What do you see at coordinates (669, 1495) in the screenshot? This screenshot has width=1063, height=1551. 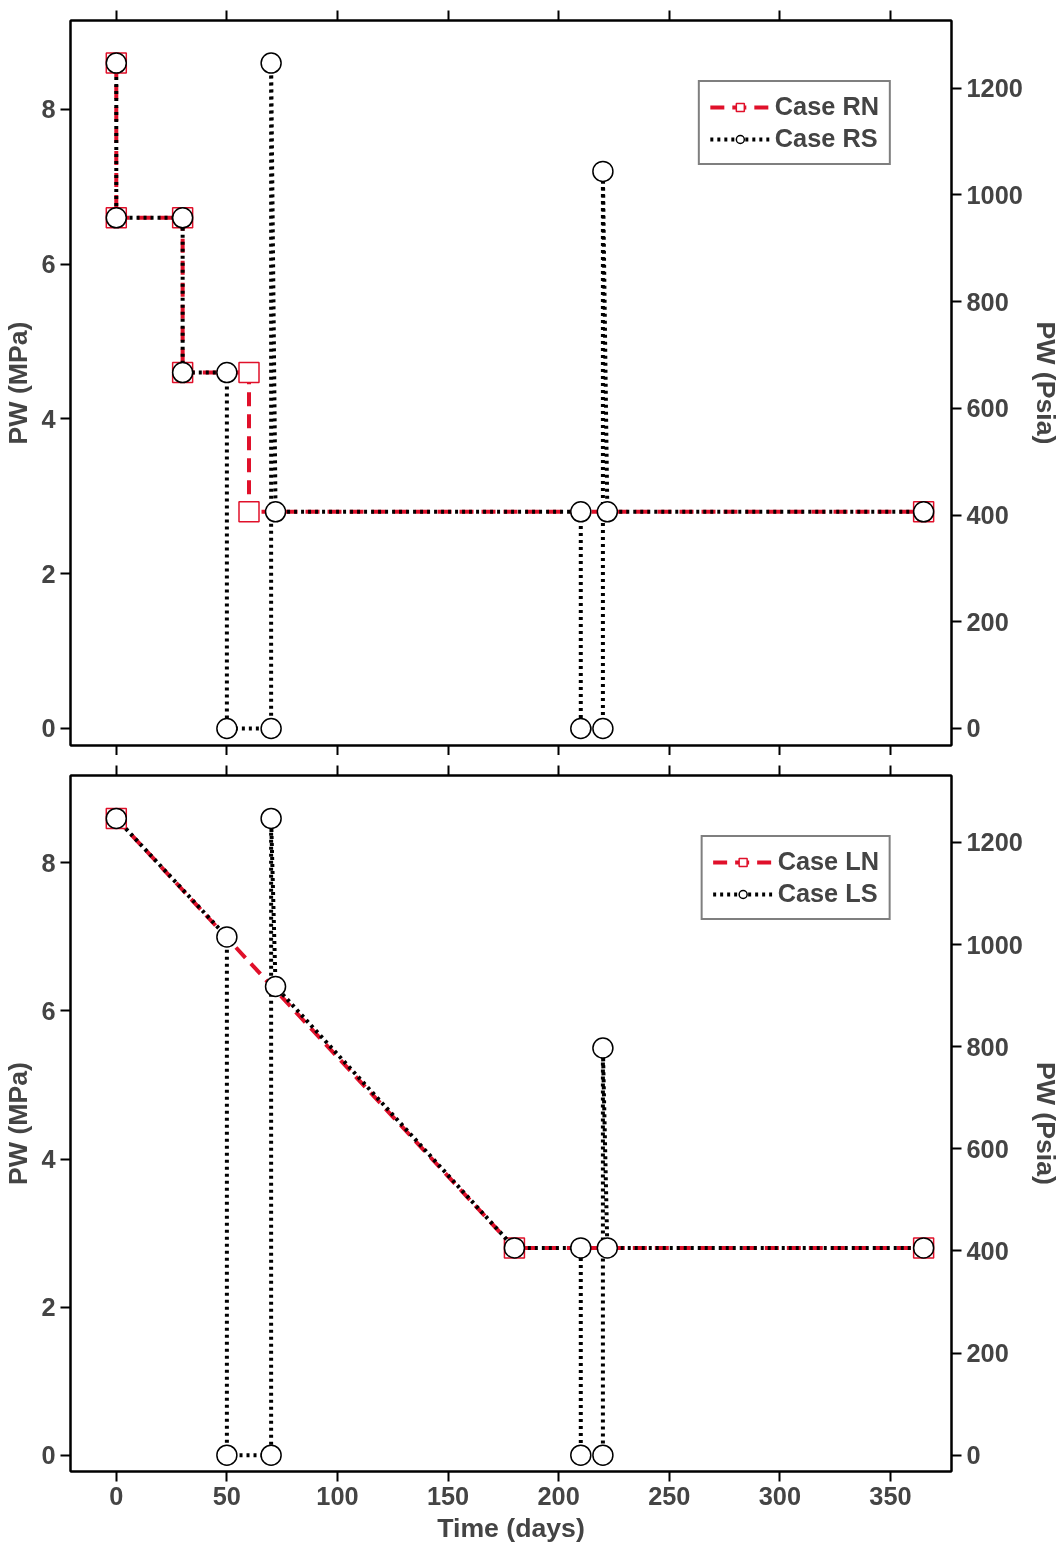 I see `x-tick-label: 250` at bounding box center [669, 1495].